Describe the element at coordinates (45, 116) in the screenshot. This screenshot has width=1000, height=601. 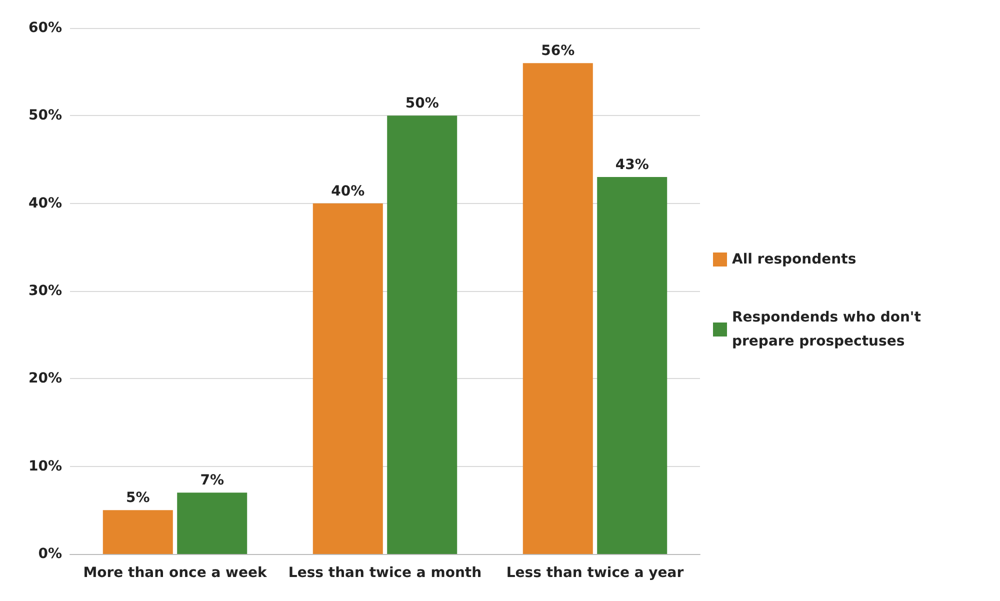
I see `y-tick-label: 50%` at that location.